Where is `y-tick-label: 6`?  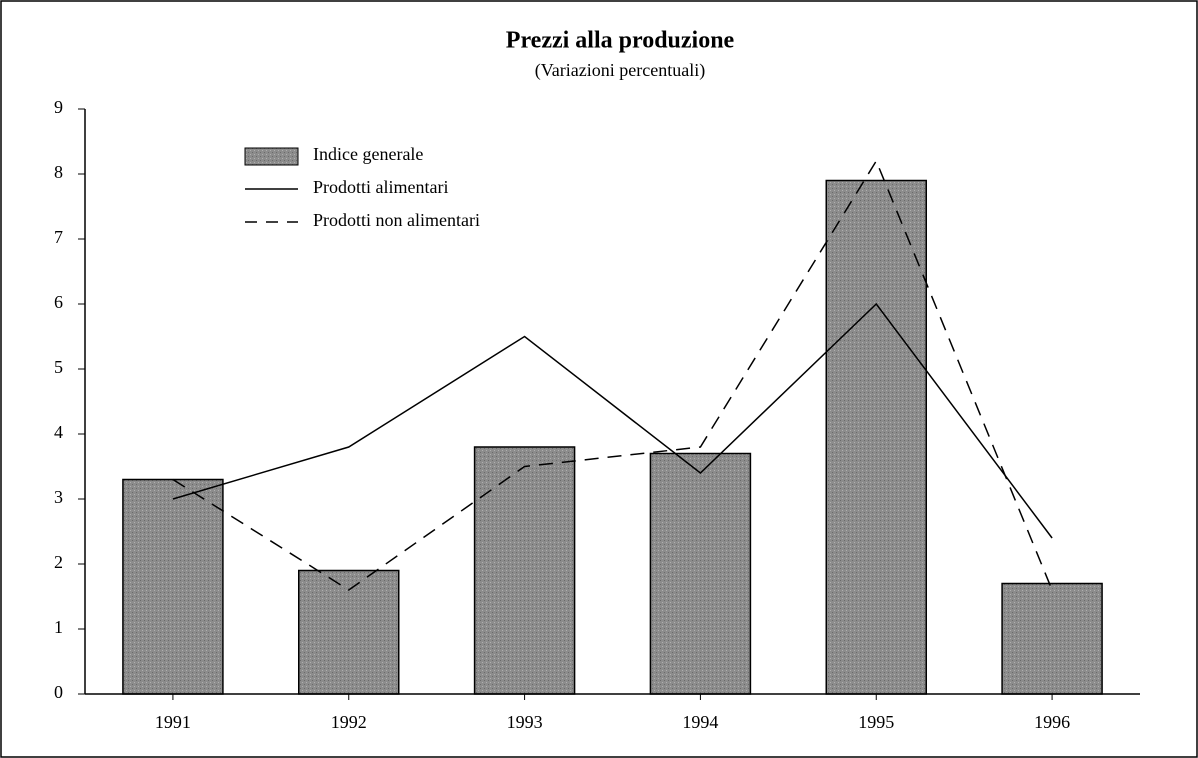 y-tick-label: 6 is located at coordinates (58, 302).